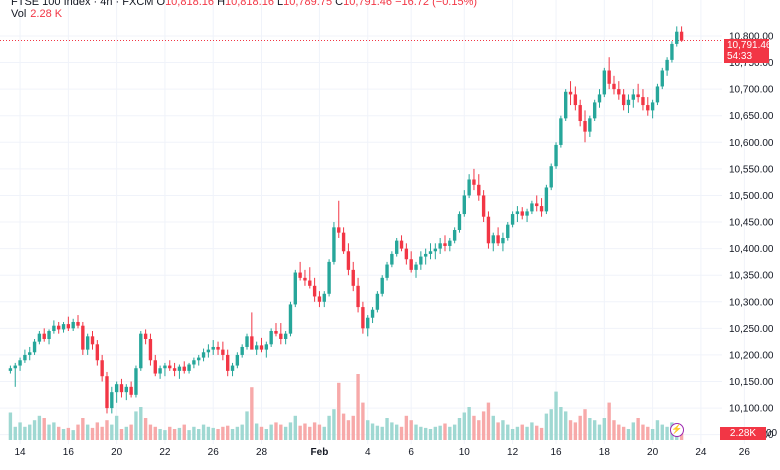 This screenshot has height=470, width=780. Describe the element at coordinates (653, 452) in the screenshot. I see `time-tick-label: 20` at that location.